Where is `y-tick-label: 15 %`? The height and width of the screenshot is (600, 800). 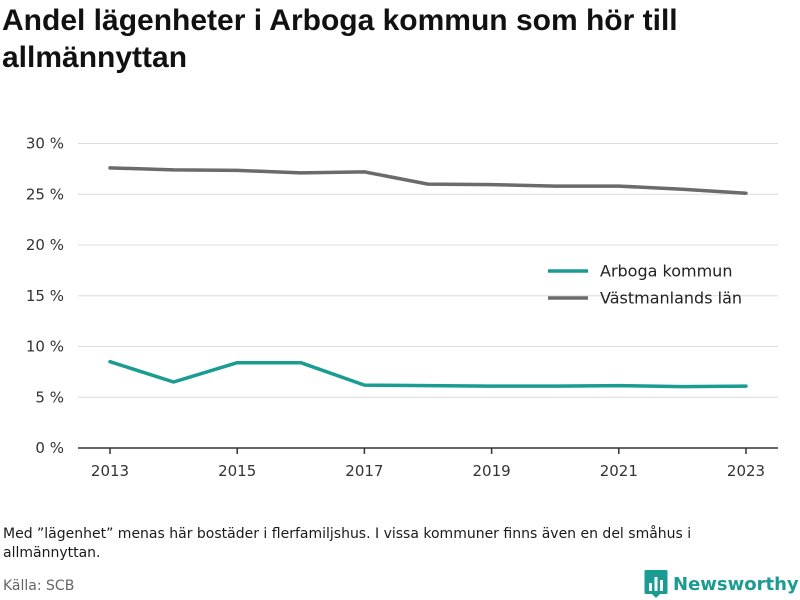
y-tick-label: 15 % is located at coordinates (45, 296).